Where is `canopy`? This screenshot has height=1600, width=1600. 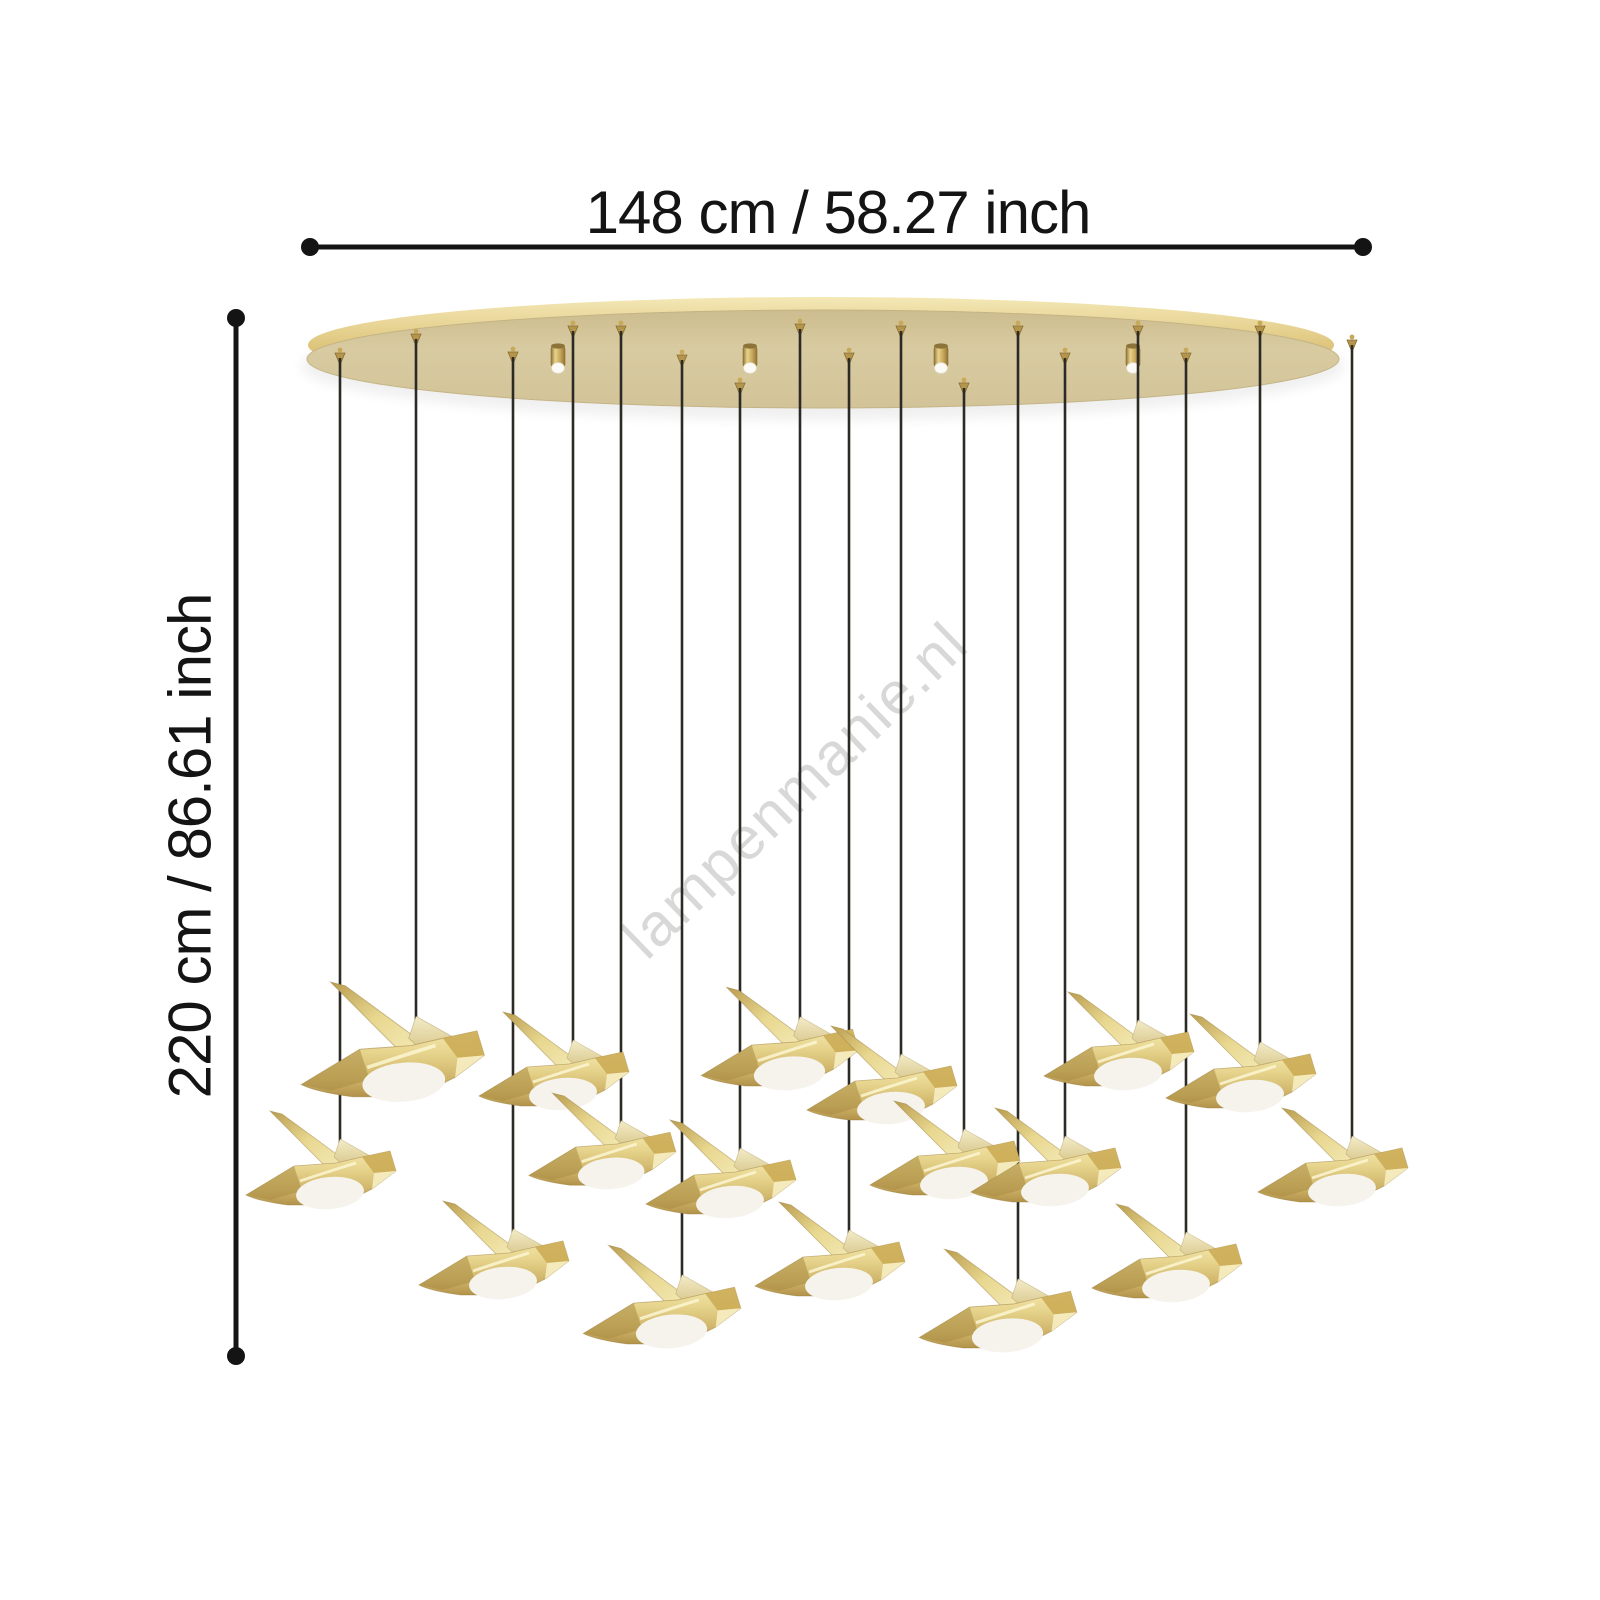 canopy is located at coordinates (823, 358).